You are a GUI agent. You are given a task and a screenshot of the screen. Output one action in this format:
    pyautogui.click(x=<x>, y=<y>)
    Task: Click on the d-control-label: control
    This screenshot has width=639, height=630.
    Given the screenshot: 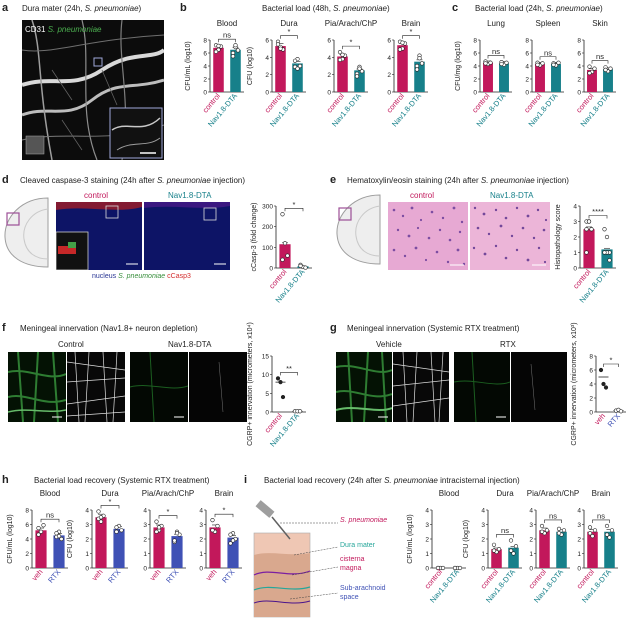 What is the action you would take?
    pyautogui.click(x=96, y=195)
    